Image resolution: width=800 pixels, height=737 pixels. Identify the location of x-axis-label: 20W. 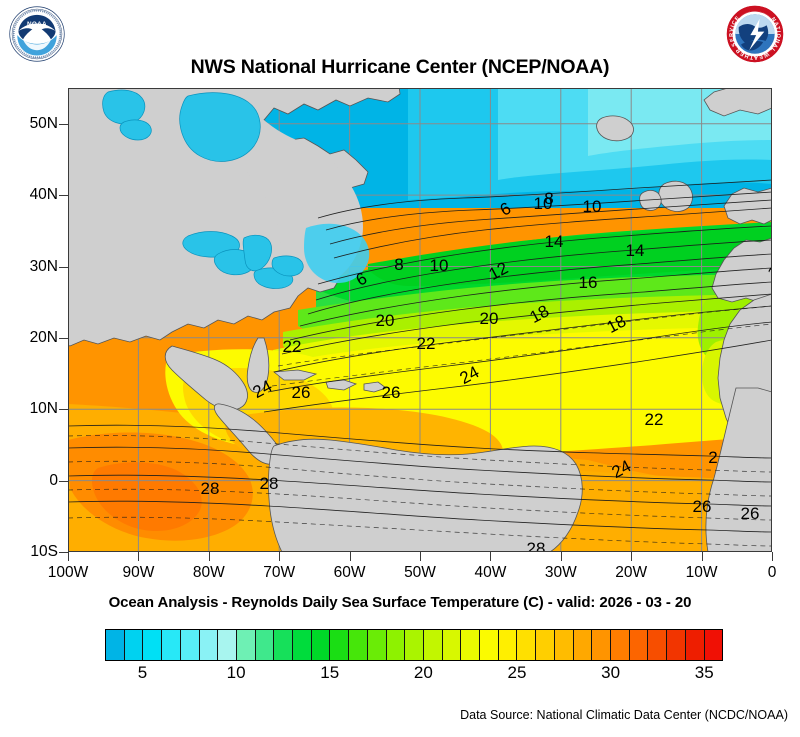
(631, 572).